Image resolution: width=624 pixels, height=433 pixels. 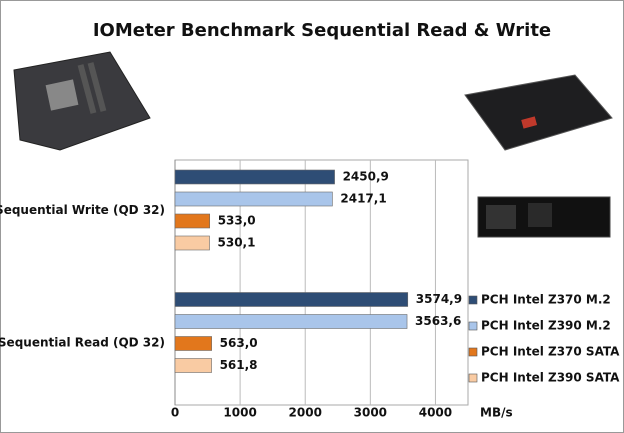 I want to click on x-tick-label: 1000, so click(x=239, y=413).